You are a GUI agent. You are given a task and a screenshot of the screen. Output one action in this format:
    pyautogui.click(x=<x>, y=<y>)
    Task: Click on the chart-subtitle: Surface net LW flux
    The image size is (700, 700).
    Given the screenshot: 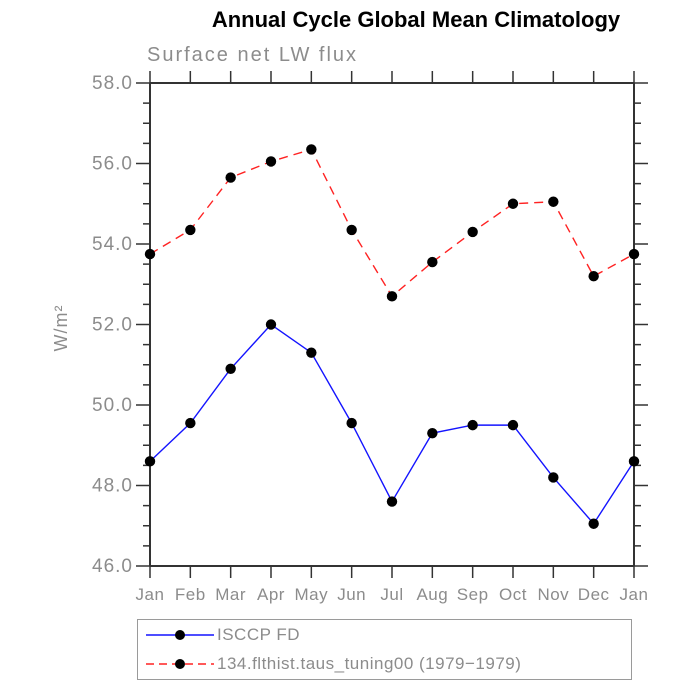 What is the action you would take?
    pyautogui.click(x=253, y=55)
    